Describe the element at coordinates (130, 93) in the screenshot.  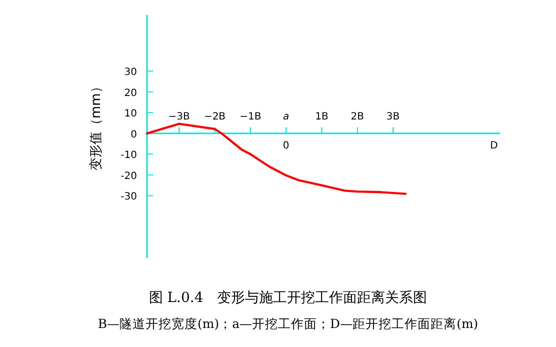
I see `y-tick-label: 20` at that location.